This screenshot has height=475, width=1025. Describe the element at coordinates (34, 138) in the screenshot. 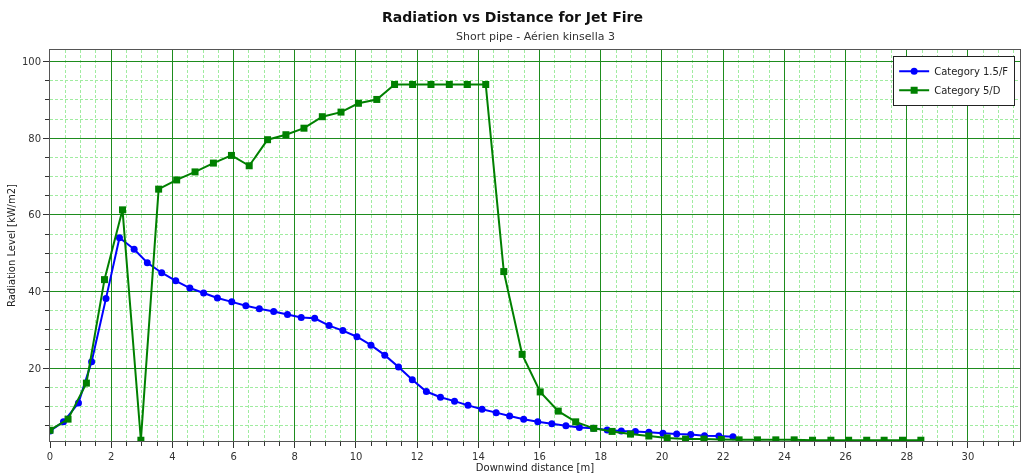

I see `y-tick-label: 80` at that location.